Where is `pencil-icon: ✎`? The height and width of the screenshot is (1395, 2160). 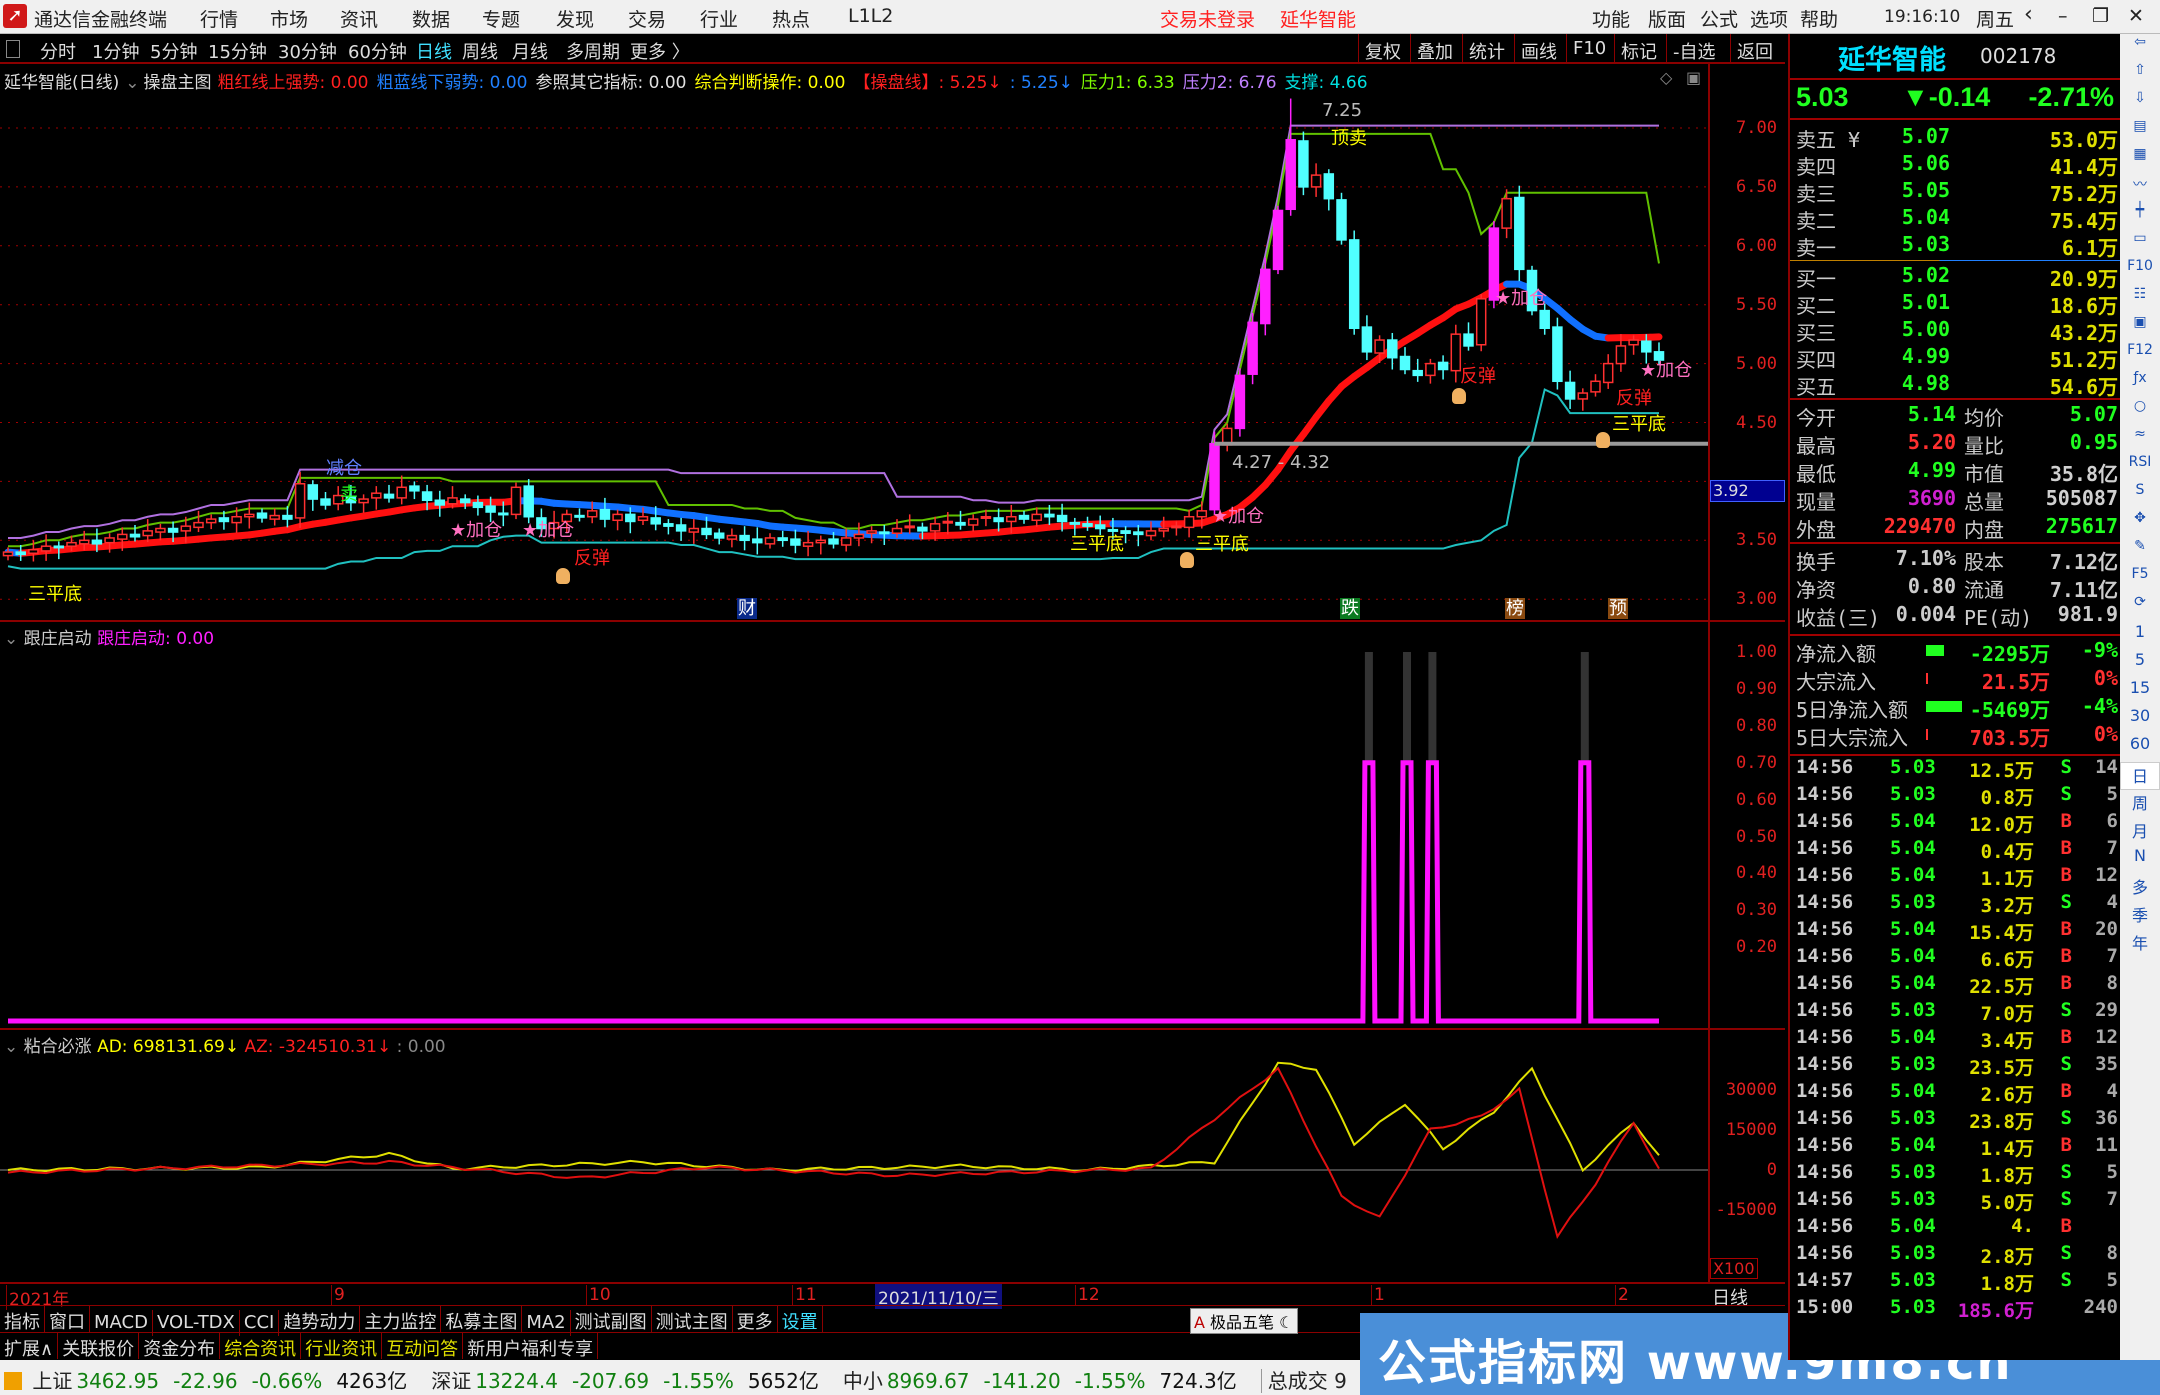 pencil-icon: ✎ is located at coordinates (2140, 546).